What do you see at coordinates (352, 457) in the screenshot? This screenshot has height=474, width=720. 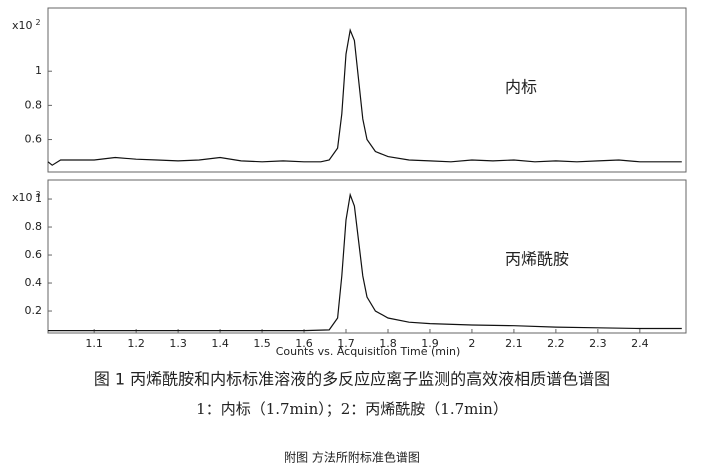 I see `footer: 附图 方法所附标准色谱图` at bounding box center [352, 457].